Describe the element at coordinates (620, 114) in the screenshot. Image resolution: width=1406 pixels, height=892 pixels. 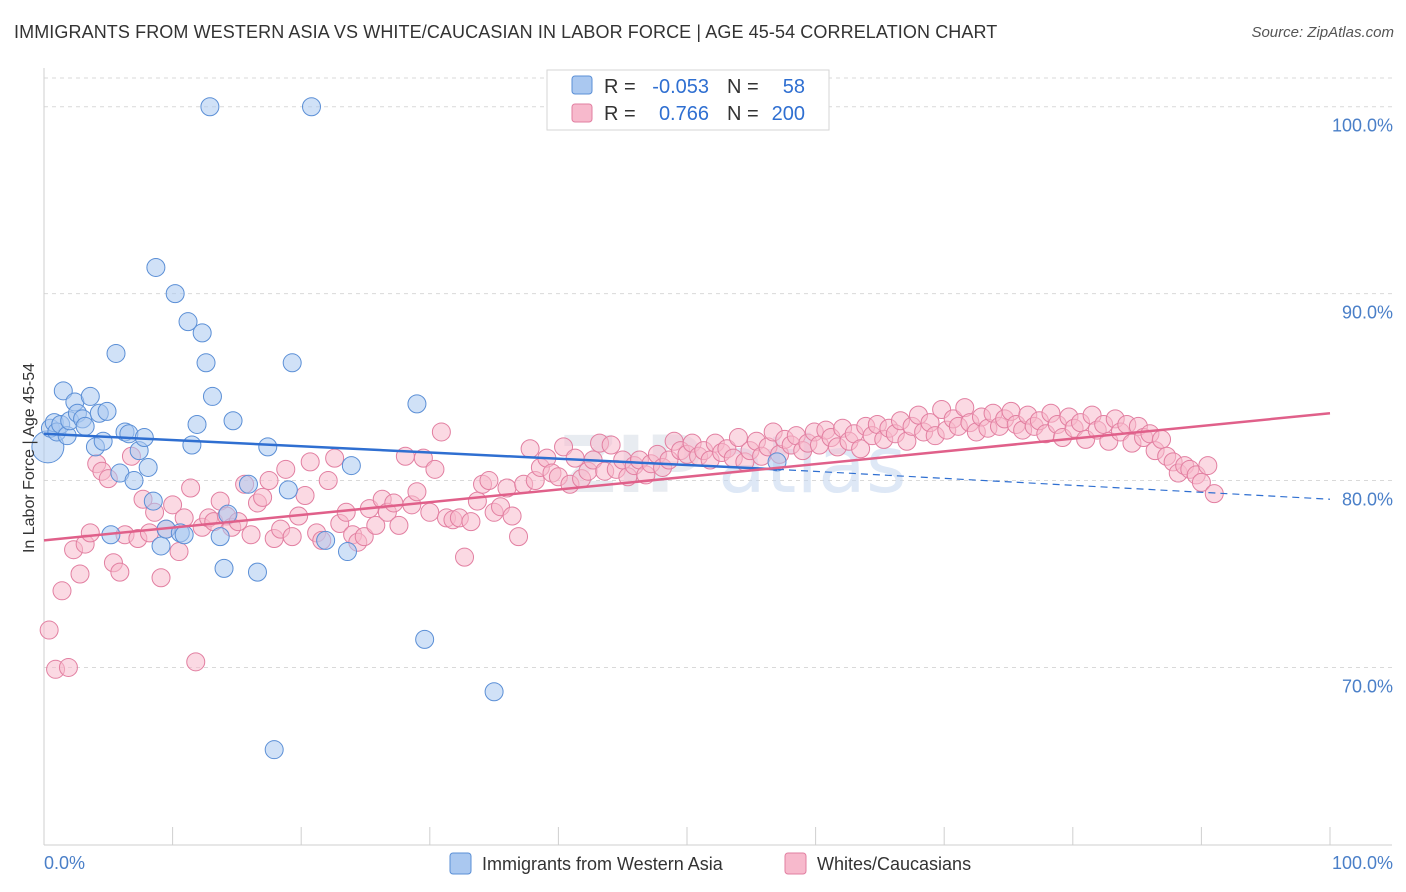
I see `legend-r-label-2: R =` at that location.